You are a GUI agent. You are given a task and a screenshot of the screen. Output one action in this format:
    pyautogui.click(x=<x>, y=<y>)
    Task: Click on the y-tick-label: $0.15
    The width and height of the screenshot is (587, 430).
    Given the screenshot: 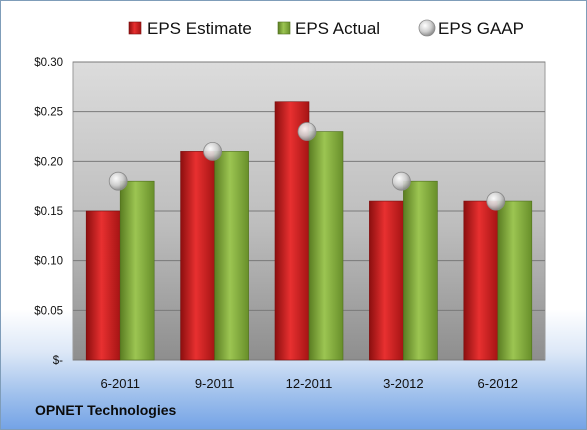 What is the action you would take?
    pyautogui.click(x=48, y=212)
    